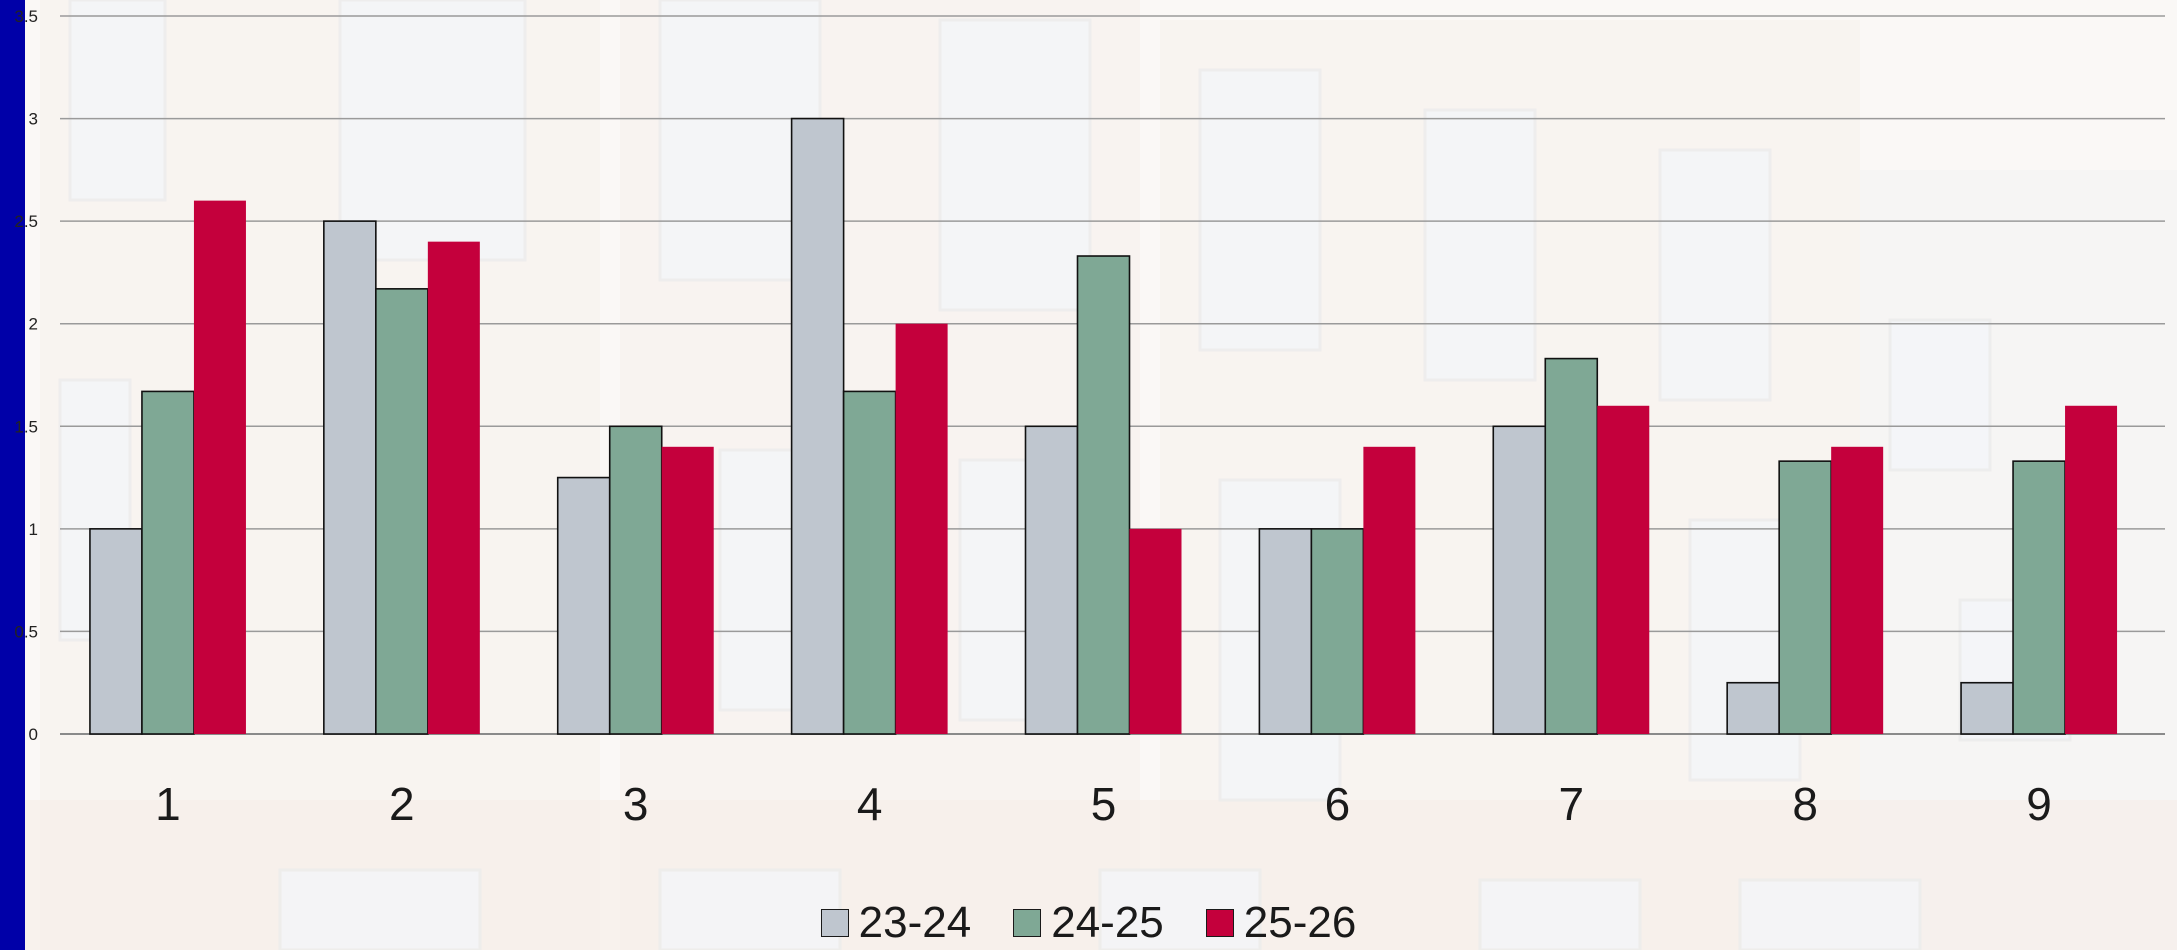 The image size is (2177, 950). I want to click on x-tick-label: 3, so click(636, 804).